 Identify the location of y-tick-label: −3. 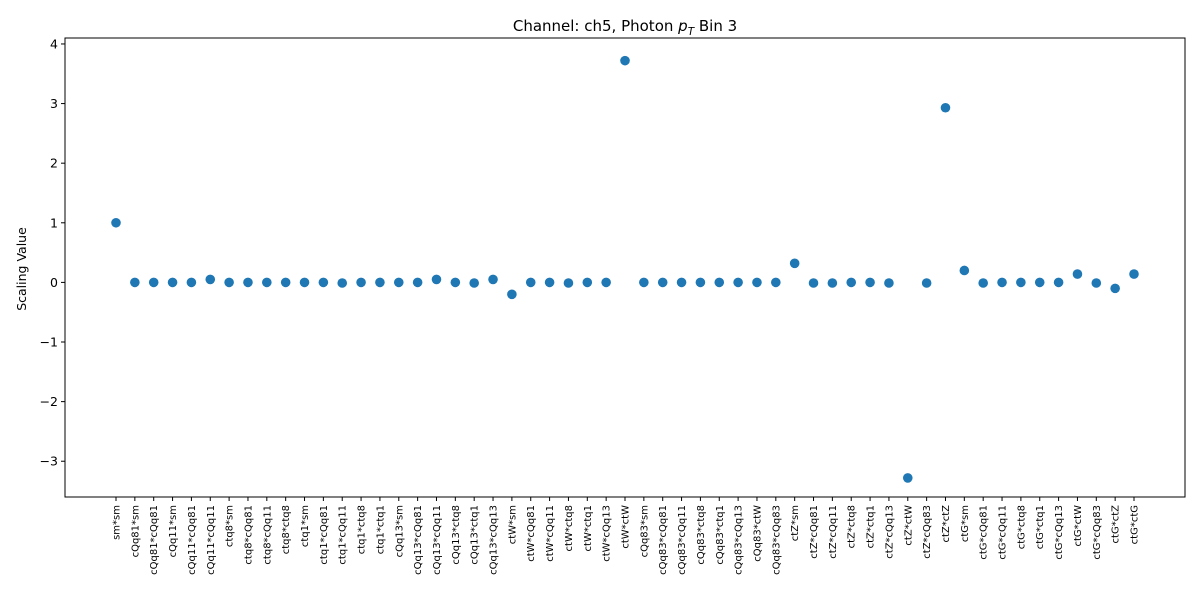
(49, 461).